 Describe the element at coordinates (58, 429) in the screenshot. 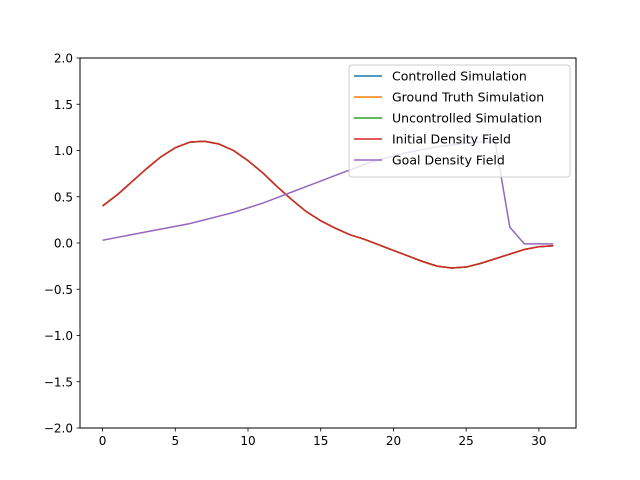

I see `y-tick-label: −2.0` at that location.